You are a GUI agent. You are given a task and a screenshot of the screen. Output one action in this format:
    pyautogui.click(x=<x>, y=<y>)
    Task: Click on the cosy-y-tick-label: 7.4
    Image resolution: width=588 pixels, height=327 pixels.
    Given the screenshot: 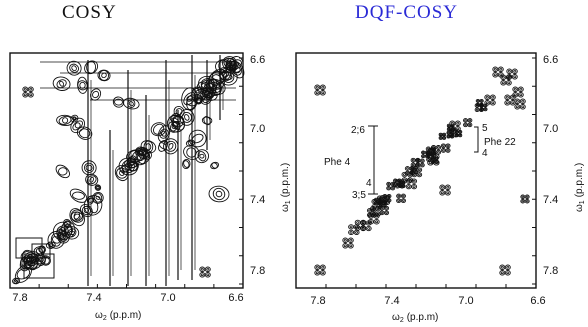 What is the action you would take?
    pyautogui.click(x=257, y=200)
    